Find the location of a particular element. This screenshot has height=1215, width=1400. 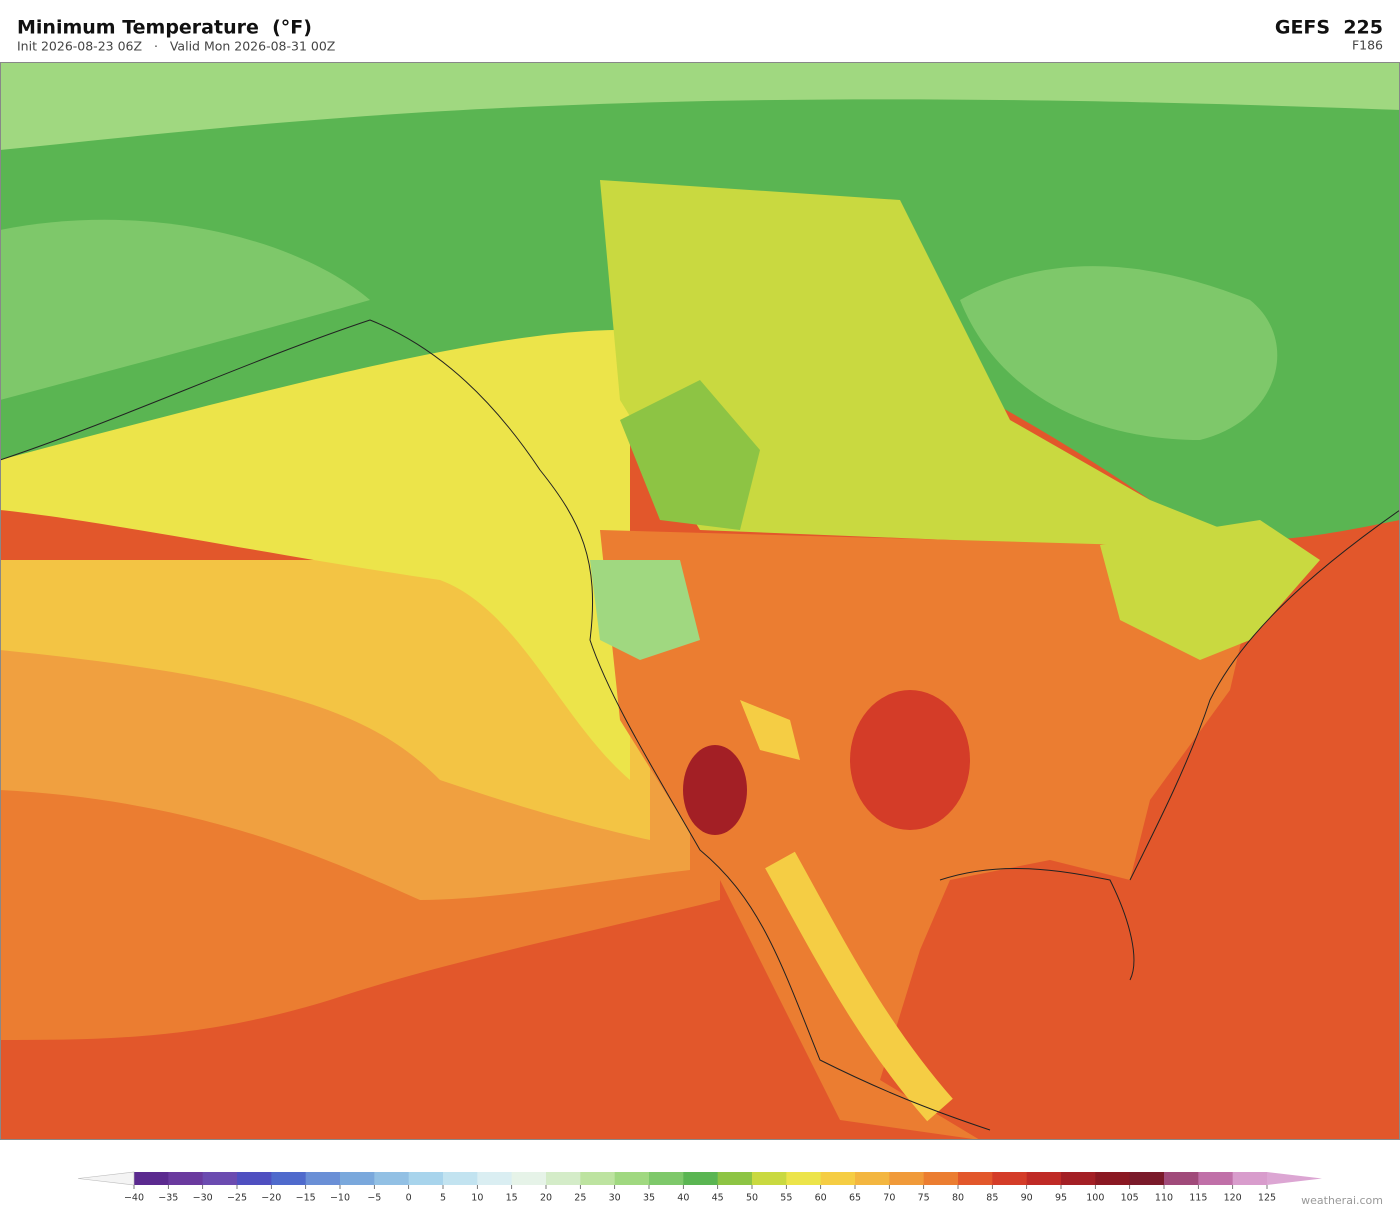

colorbar-tick-label: −15 is located at coordinates (306, 1198).